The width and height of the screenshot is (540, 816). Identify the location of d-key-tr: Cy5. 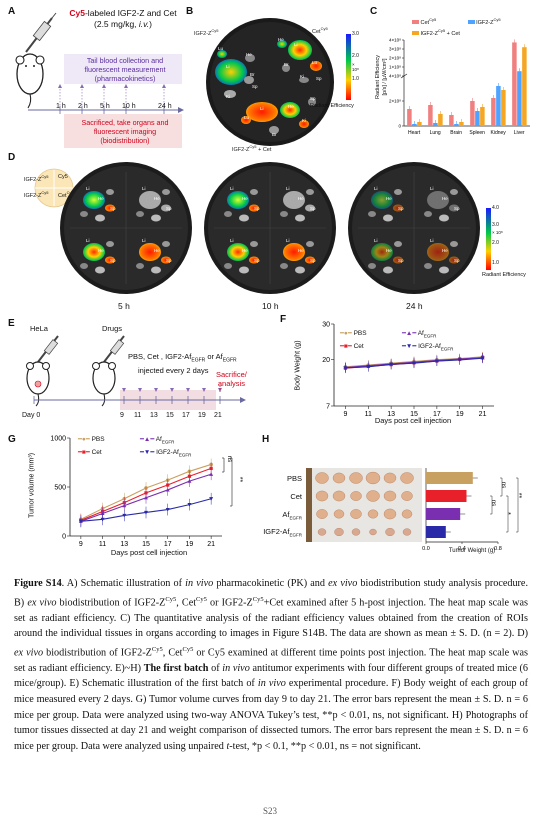
(63, 177).